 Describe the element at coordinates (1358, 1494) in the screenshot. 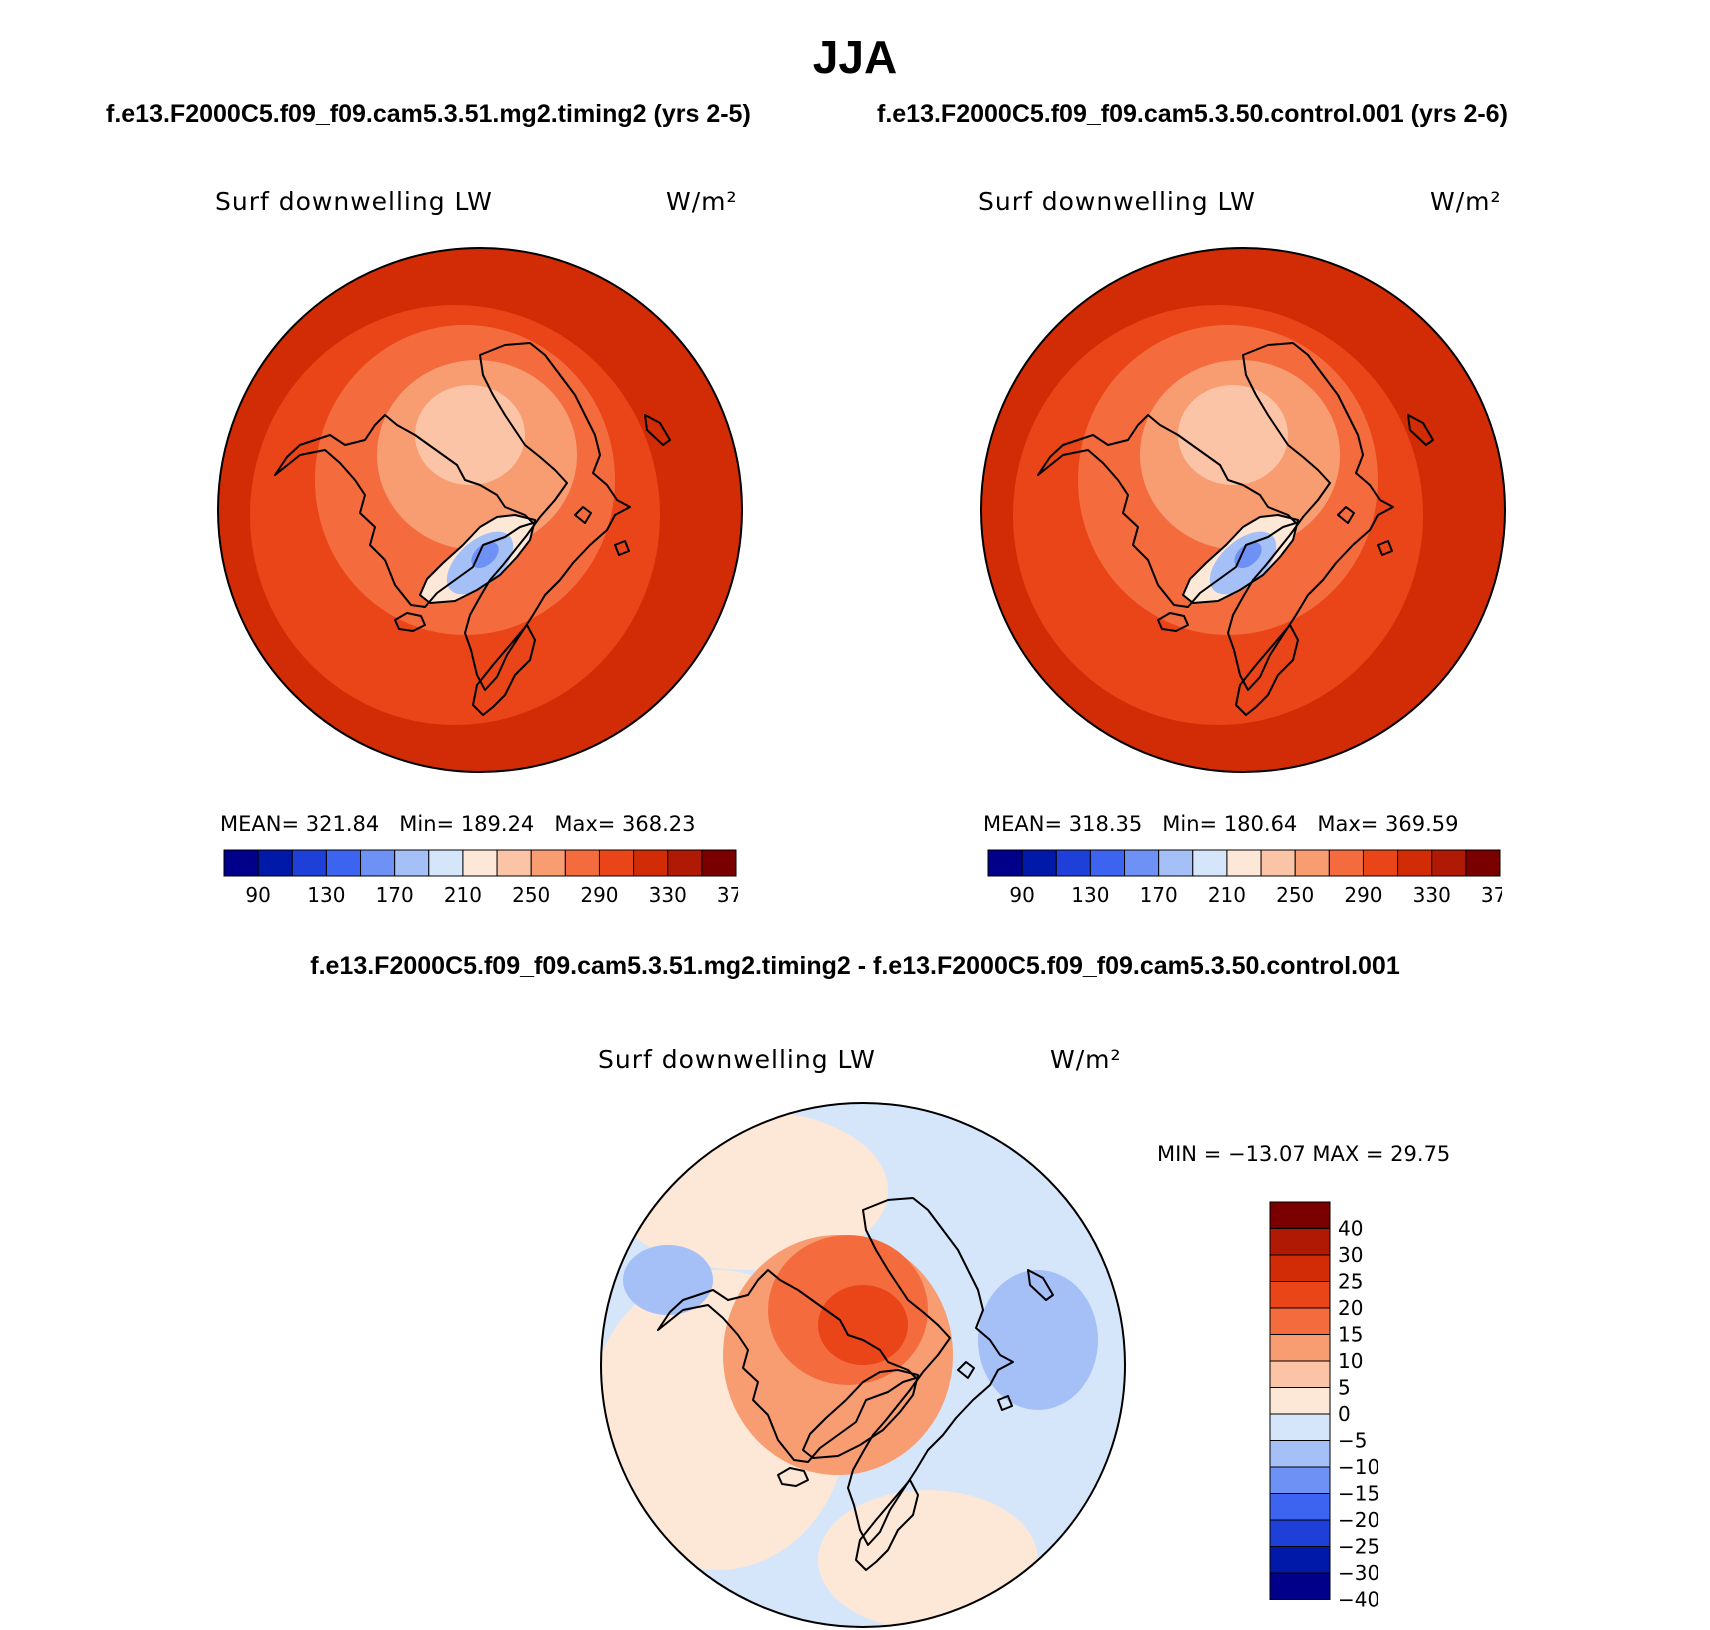

I see `colorbar-label: −15` at that location.